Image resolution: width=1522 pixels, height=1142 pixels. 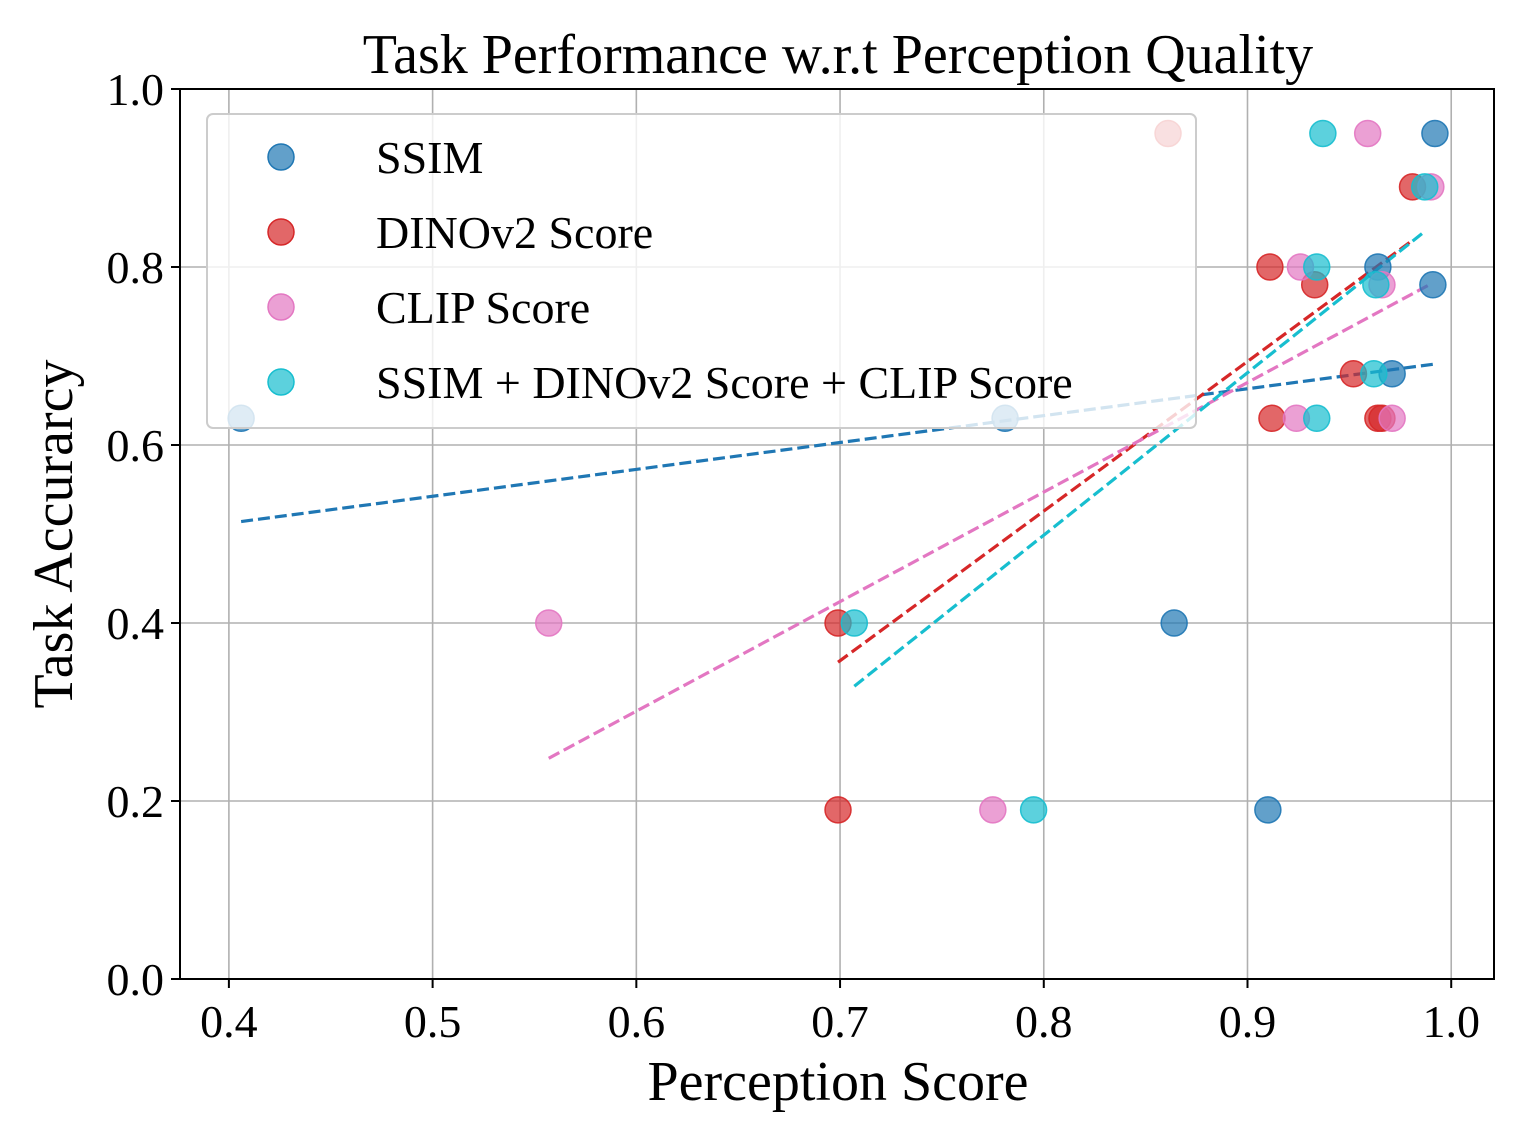 What do you see at coordinates (724, 382) in the screenshot?
I see `legend-label: SSIM + DINOv2 Score + CLIP Score` at bounding box center [724, 382].